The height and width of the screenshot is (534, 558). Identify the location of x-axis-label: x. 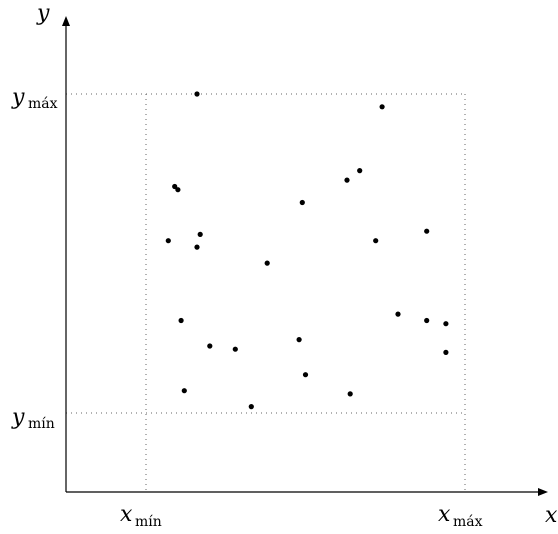
(551, 515).